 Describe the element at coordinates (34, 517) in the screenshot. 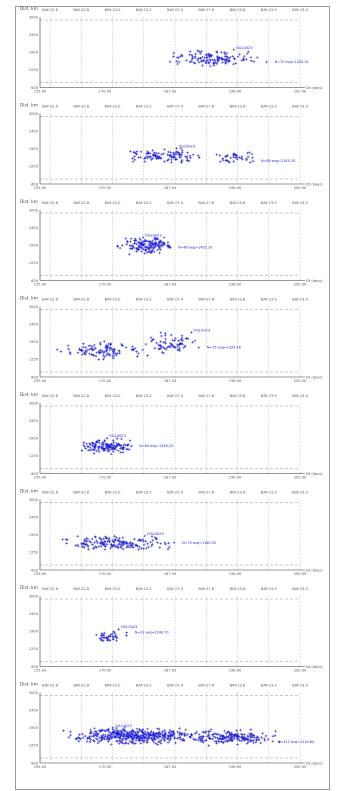

I see `y-tick-label: 2450` at that location.